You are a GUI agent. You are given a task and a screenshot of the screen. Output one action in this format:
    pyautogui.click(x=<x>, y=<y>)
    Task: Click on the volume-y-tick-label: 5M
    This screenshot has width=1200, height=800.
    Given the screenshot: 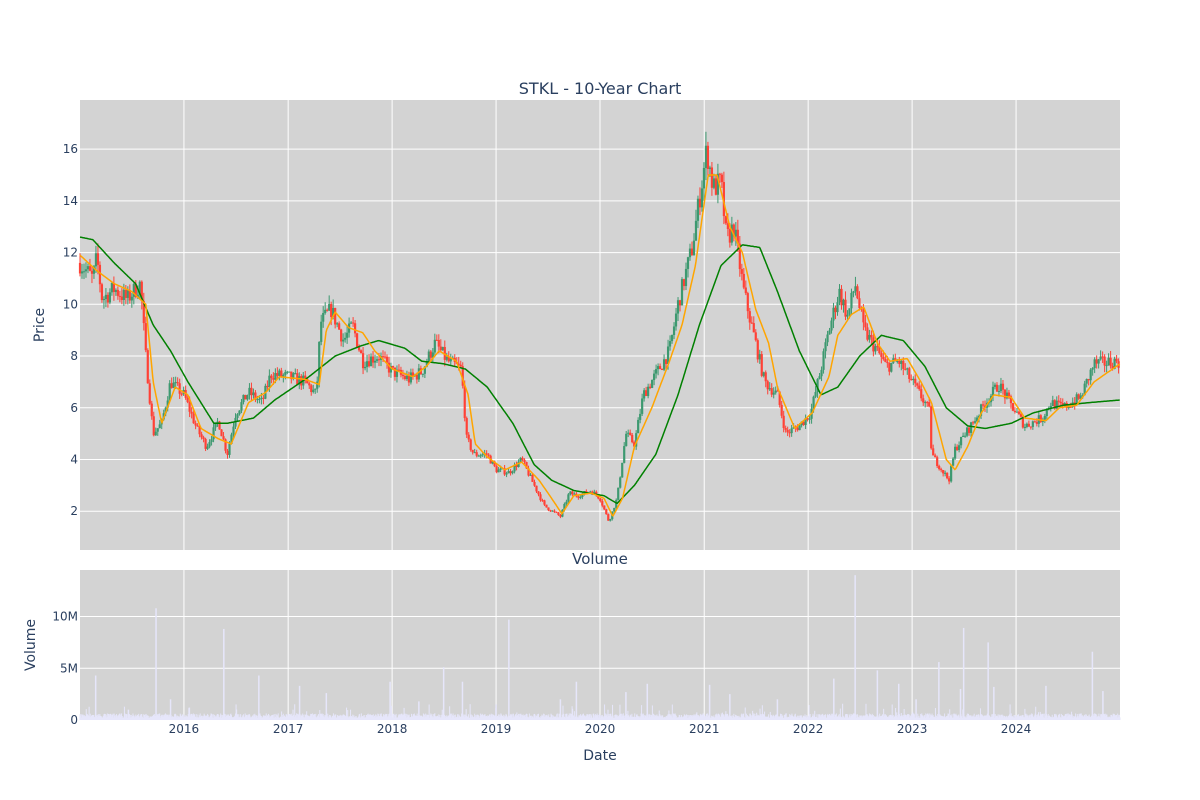 What is the action you would take?
    pyautogui.click(x=69, y=668)
    